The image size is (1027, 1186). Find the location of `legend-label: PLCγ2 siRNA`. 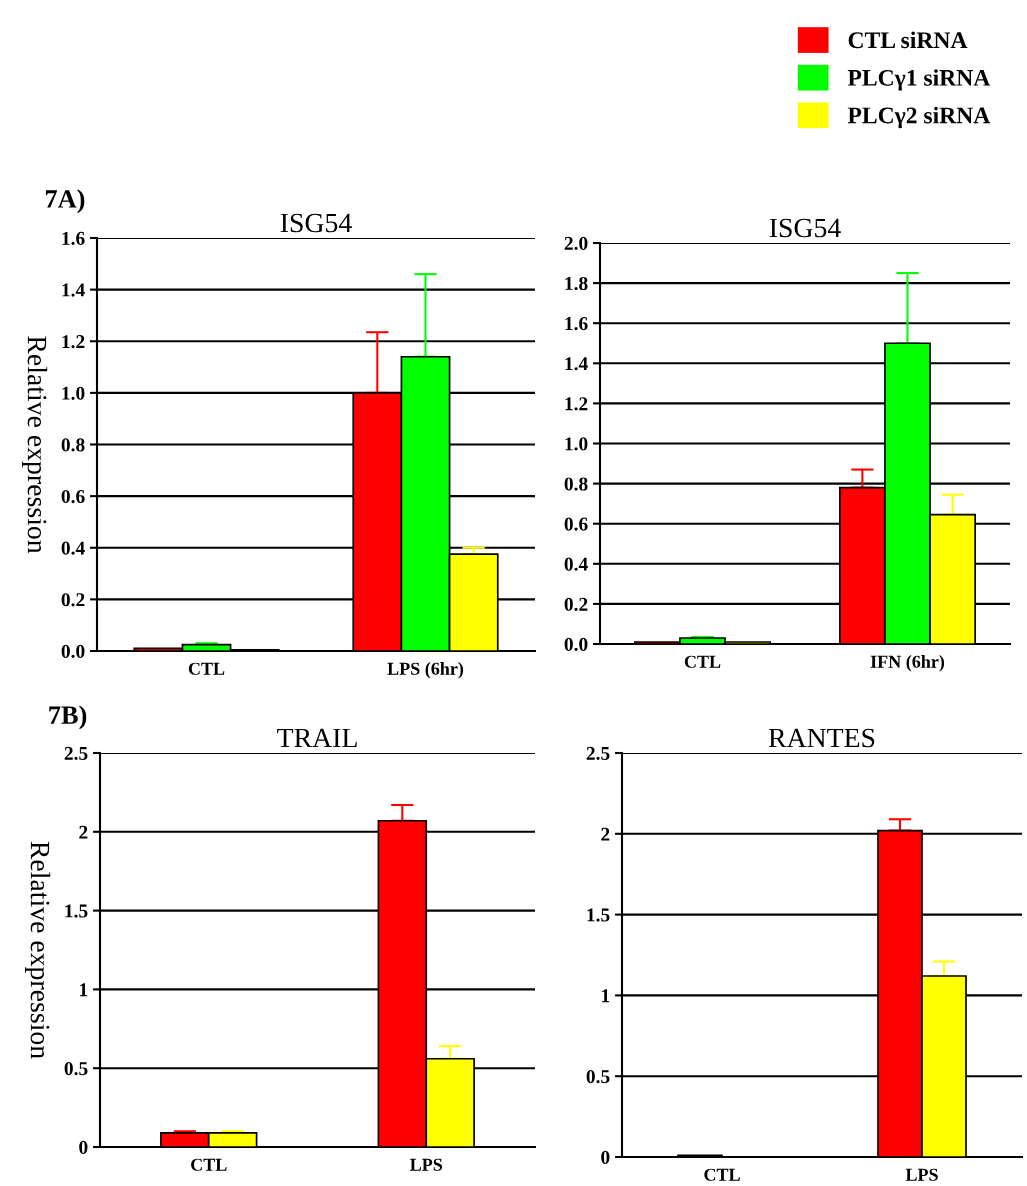

legend-label: PLCγ2 siRNA is located at coordinates (919, 117).